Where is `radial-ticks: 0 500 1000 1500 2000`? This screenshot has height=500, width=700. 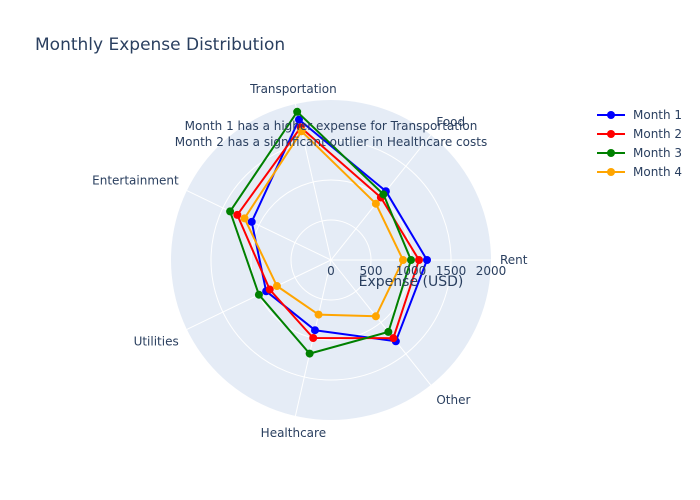
radial-ticks: 0 500 1000 1500 2000 is located at coordinates (416, 271).